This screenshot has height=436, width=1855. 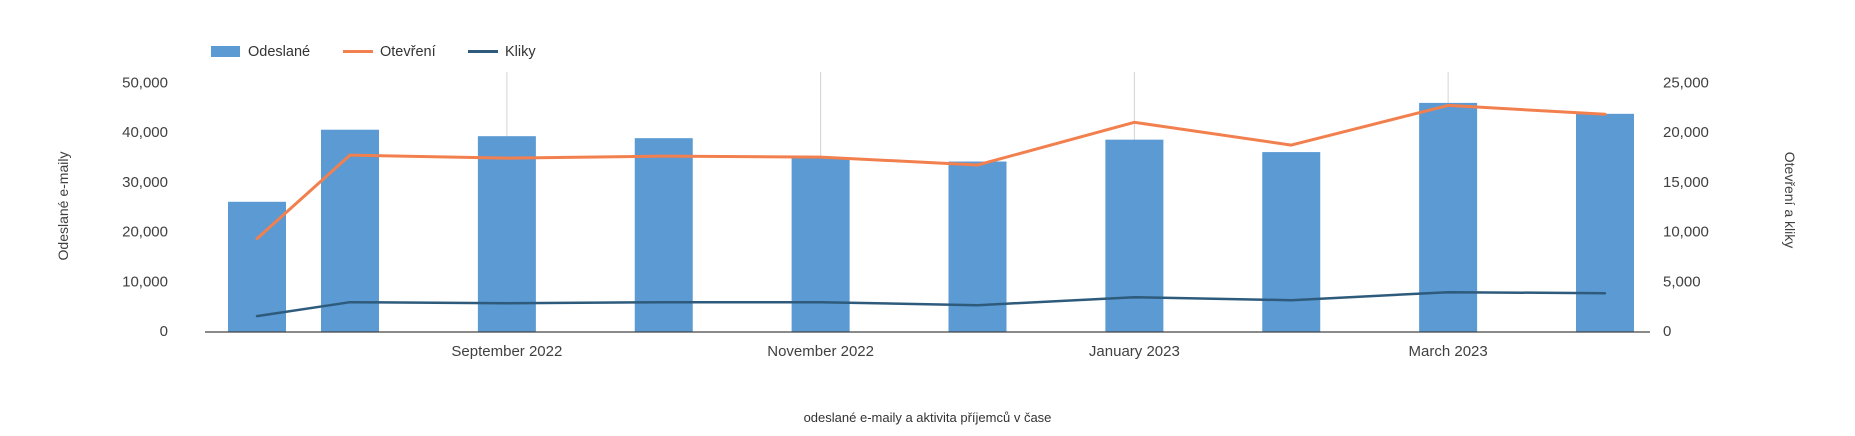 What do you see at coordinates (279, 52) in the screenshot?
I see `legend-item-label: Odeslané` at bounding box center [279, 52].